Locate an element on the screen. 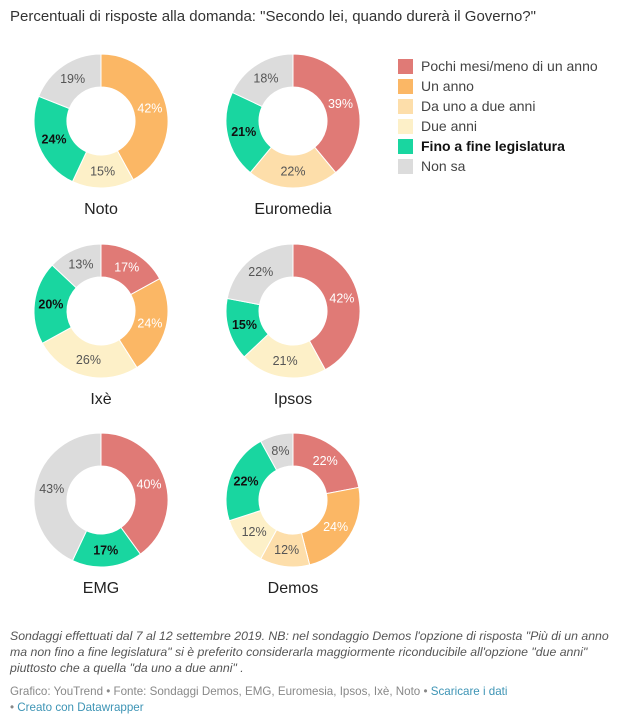 The width and height of the screenshot is (634, 717). slice-ipsos-pochi-mesi-meno-di-un-anno is located at coordinates (326, 307).